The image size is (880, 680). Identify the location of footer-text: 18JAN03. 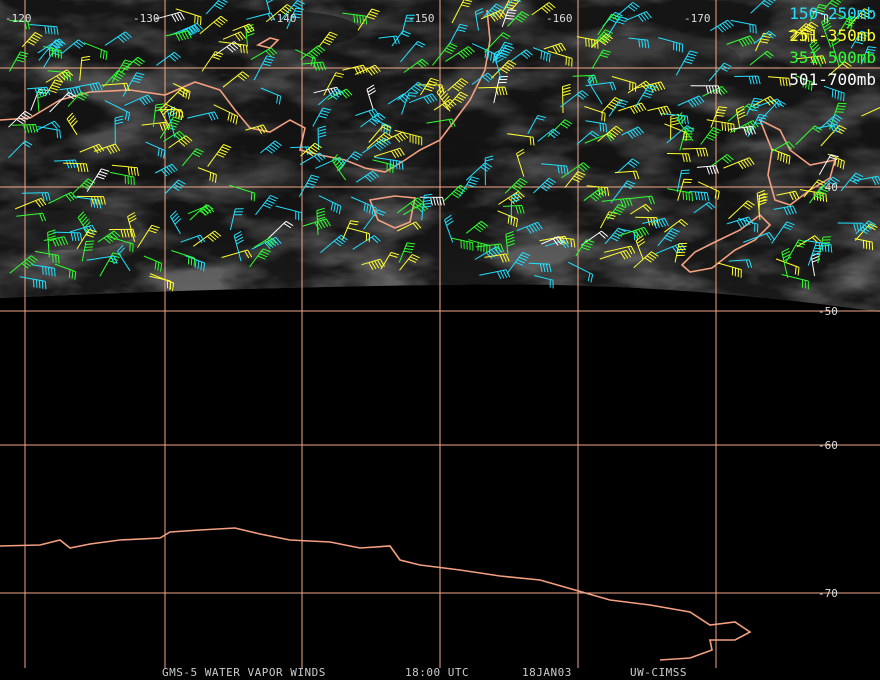
(547, 672).